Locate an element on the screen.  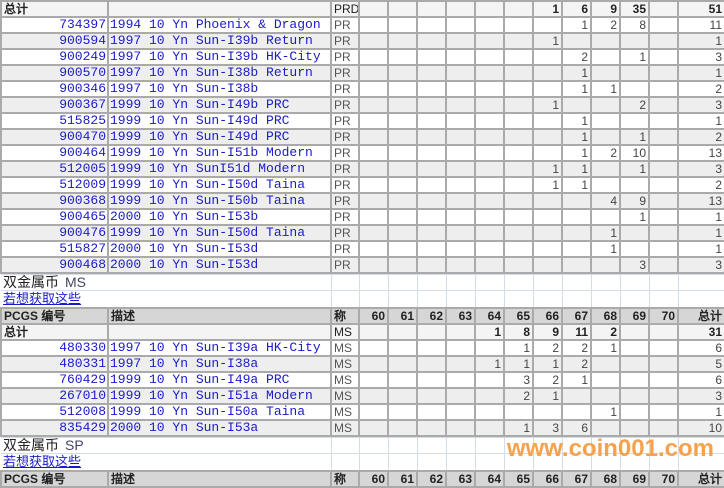
totals-grade-68: 9 is located at coordinates (605, 9).